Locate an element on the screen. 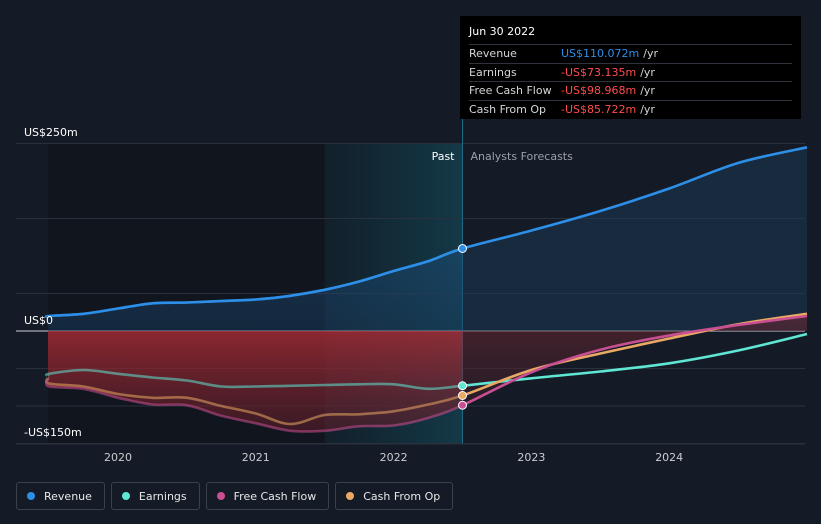  revenue-line-forecast is located at coordinates (635, 198).